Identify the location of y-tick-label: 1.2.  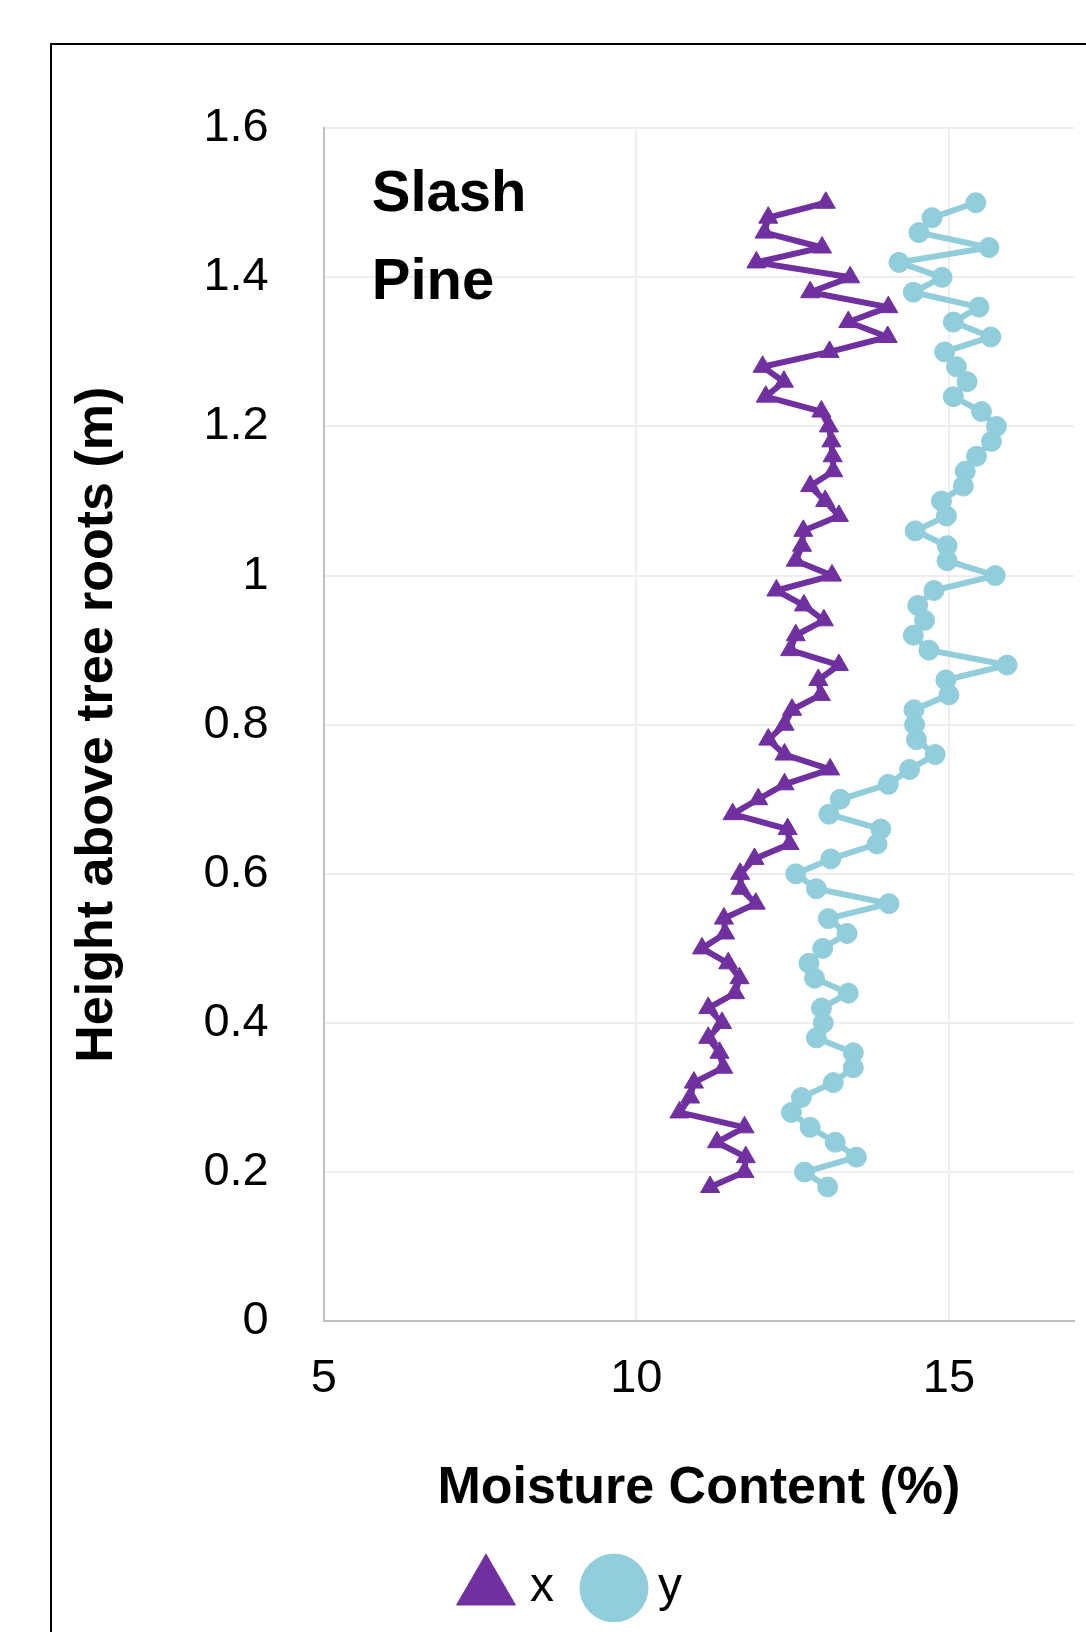
(236, 423).